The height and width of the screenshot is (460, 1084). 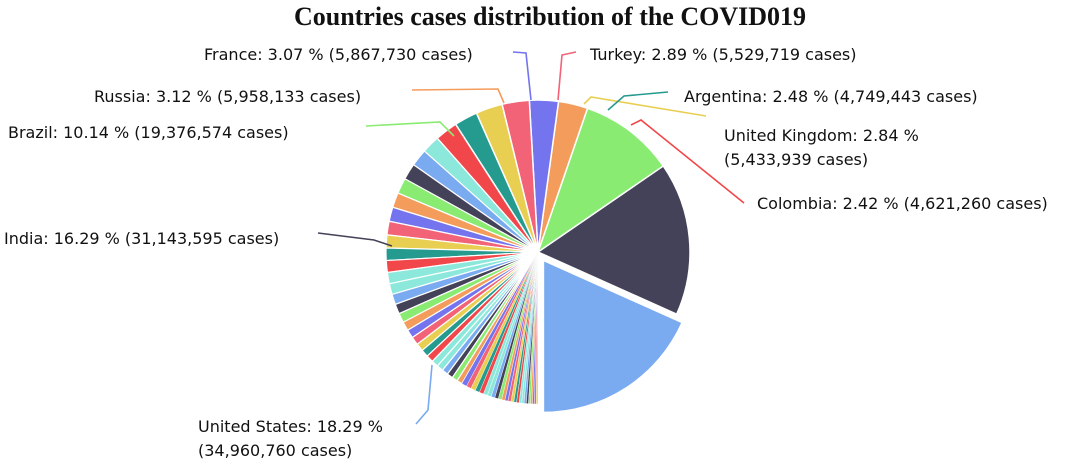 I want to click on slice-label-argentina: Argentina: 2.48 % (4,749,443 cases), so click(x=831, y=96).